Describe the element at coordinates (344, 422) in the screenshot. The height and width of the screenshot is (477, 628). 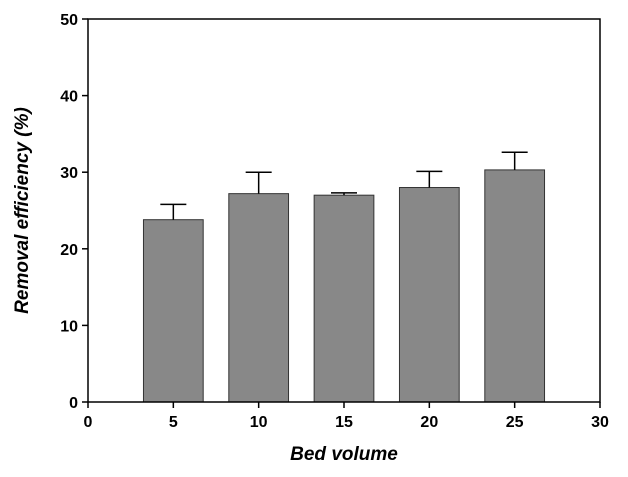
I see `x-tick-label: 15` at that location.